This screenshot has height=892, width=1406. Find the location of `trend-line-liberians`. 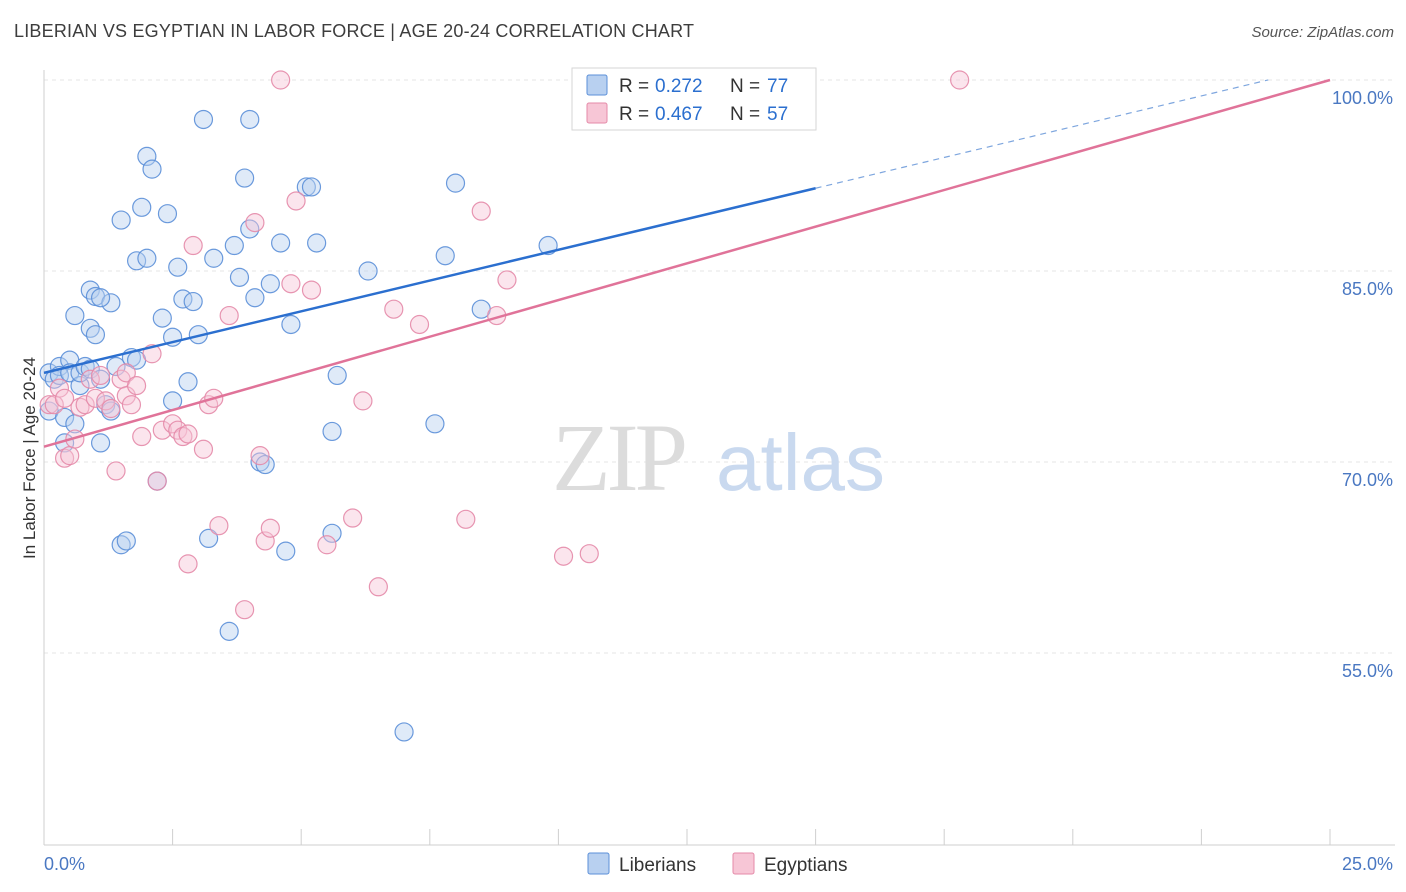

trend-line-liberians is located at coordinates (429, 281).